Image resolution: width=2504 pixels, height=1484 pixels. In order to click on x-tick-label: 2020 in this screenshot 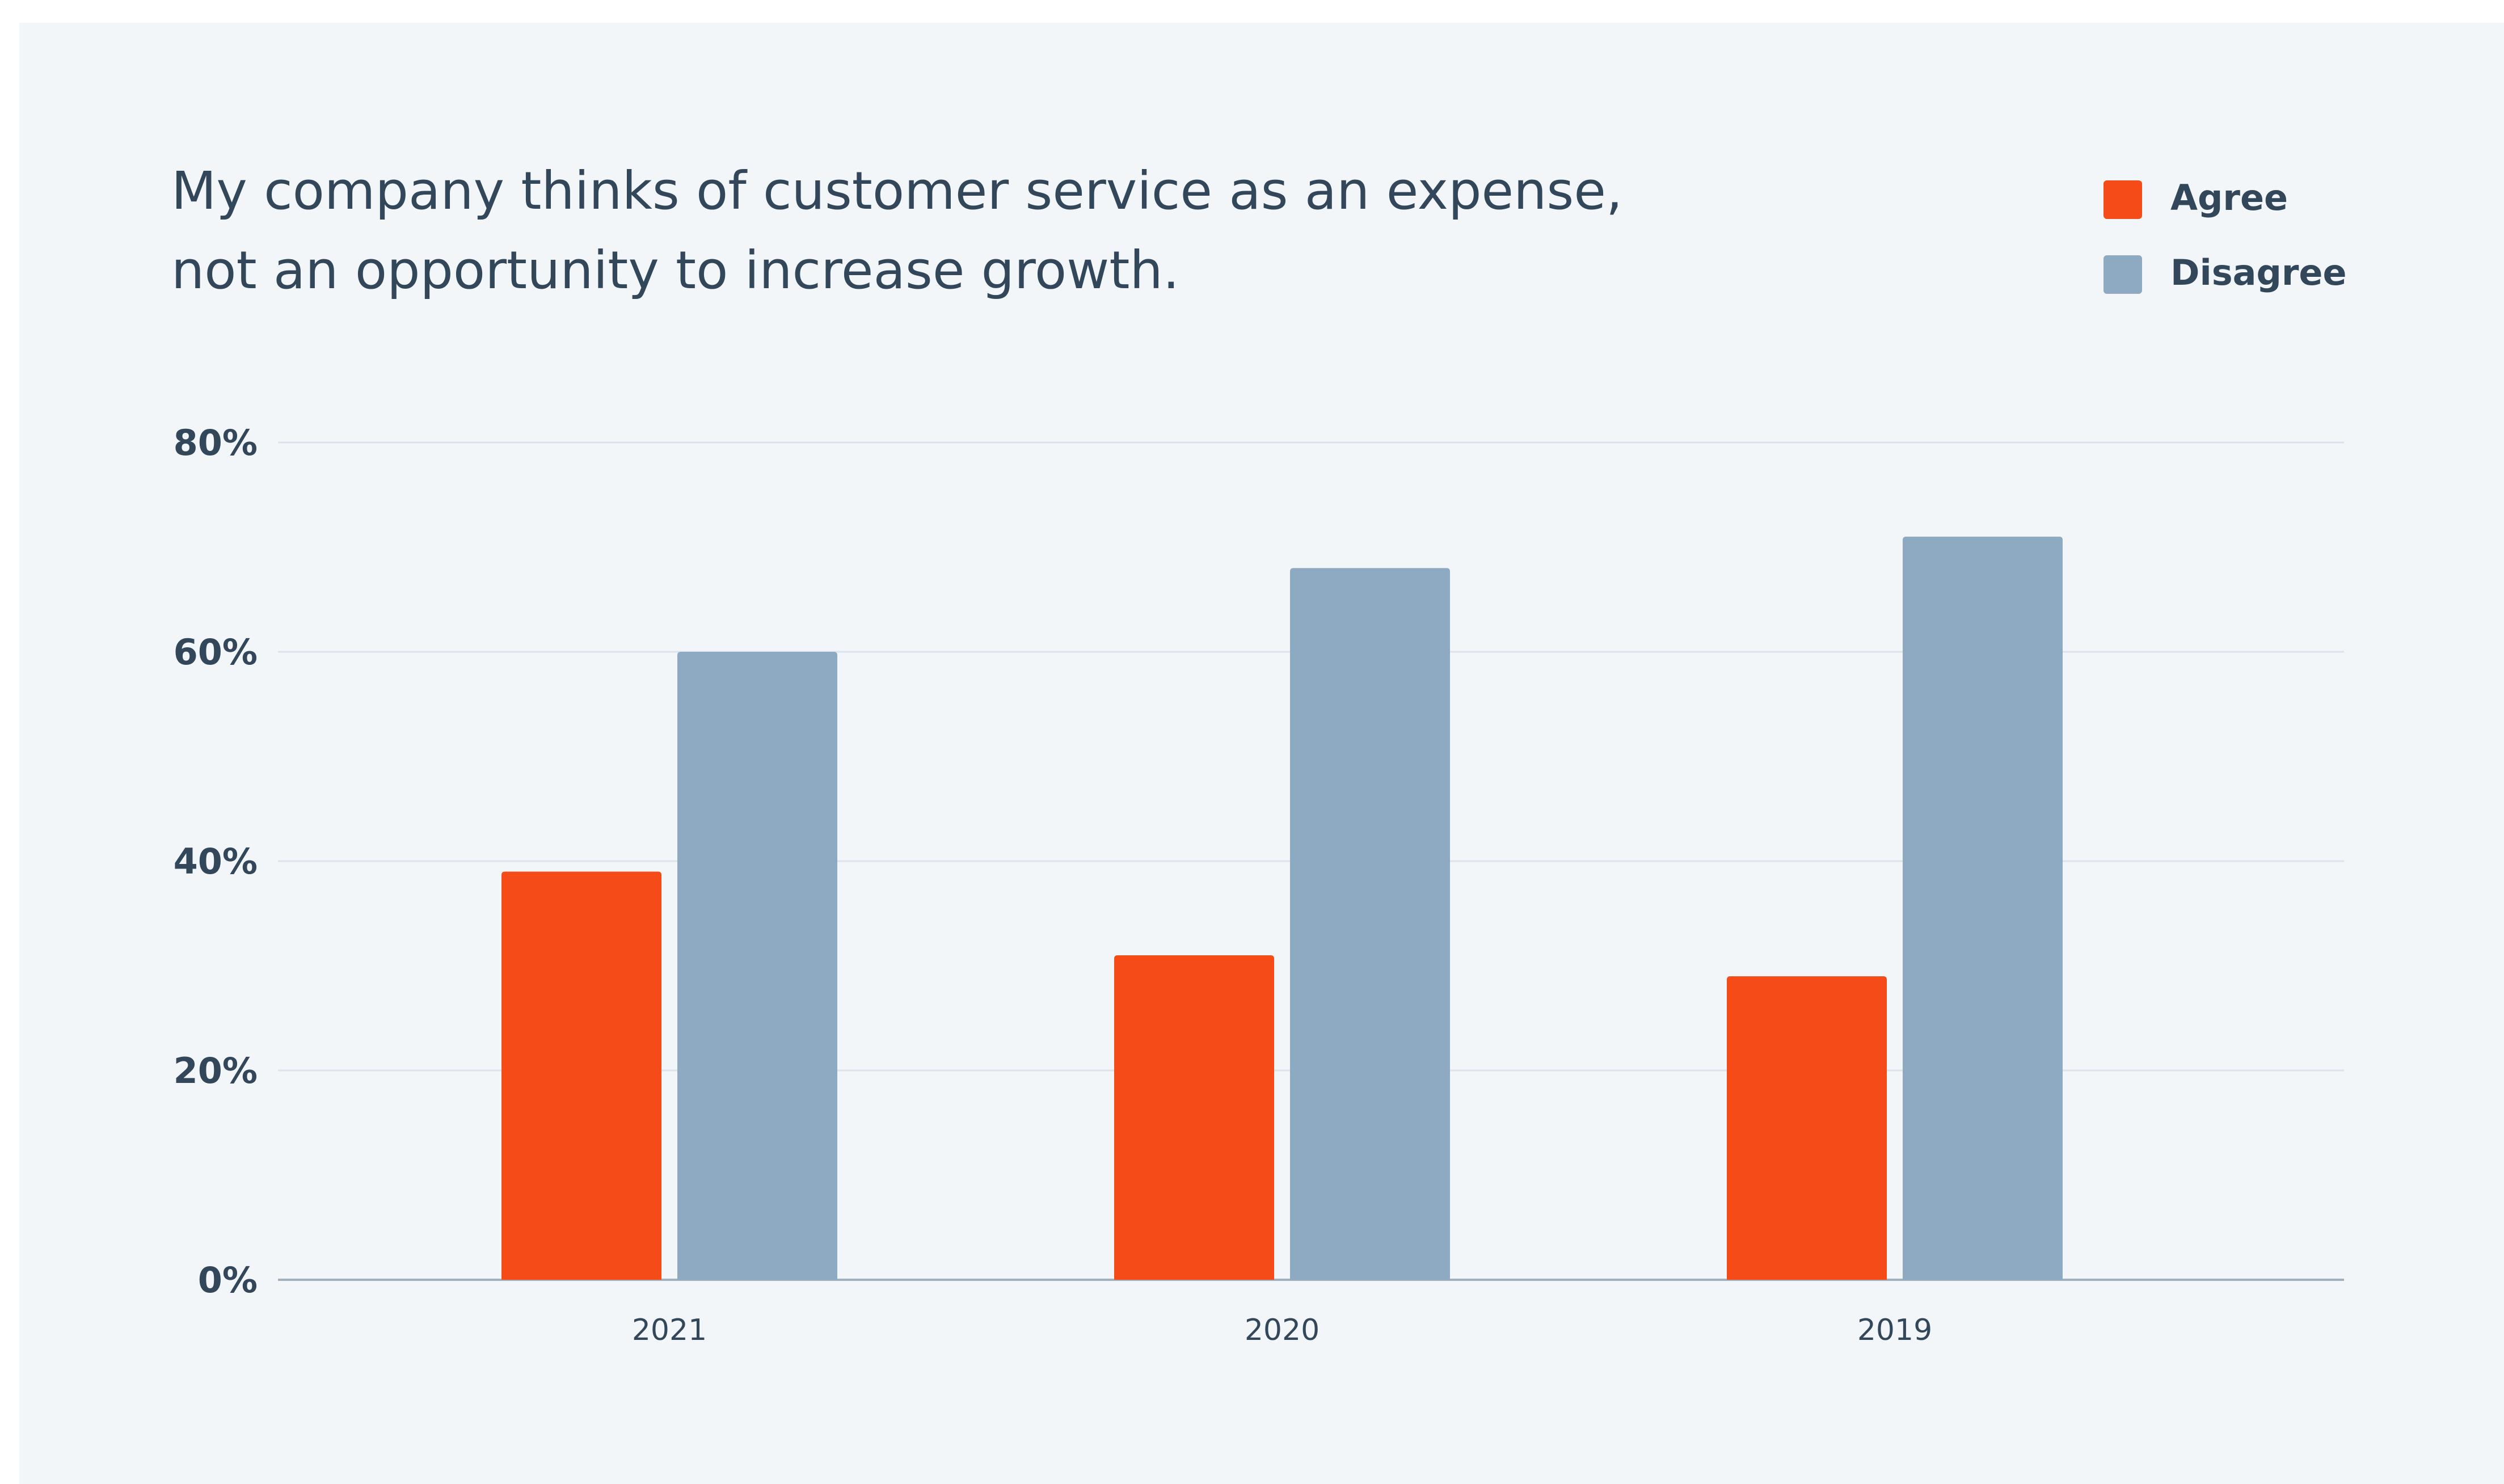, I will do `click(1282, 1330)`.